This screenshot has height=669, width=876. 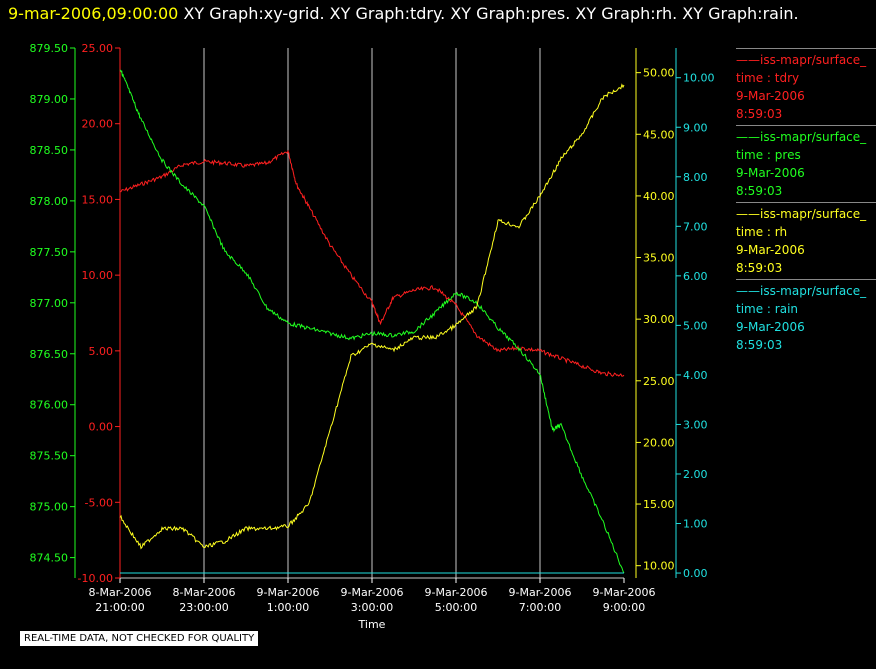 What do you see at coordinates (49, 405) in the screenshot?
I see `pres-tick-label: 876.00` at bounding box center [49, 405].